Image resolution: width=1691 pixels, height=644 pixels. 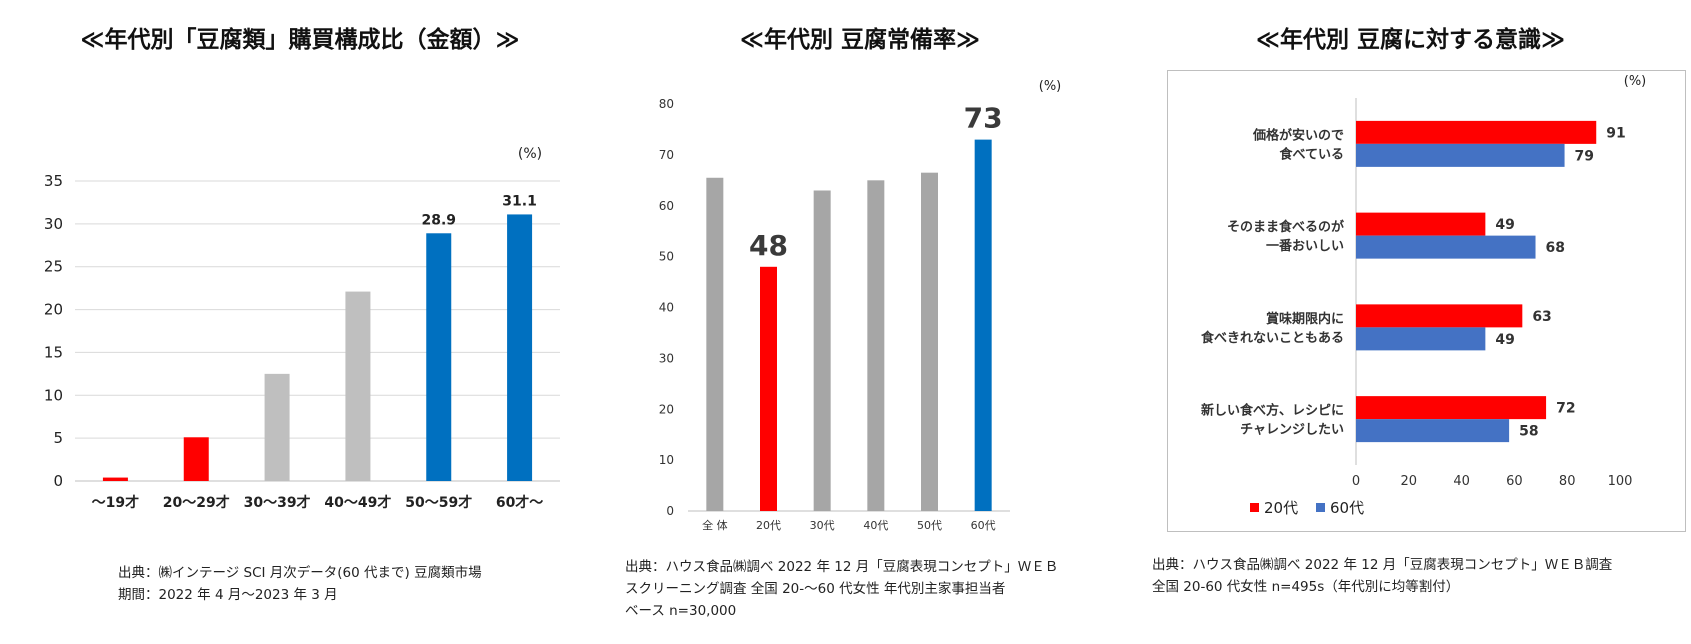 What do you see at coordinates (228, 595) in the screenshot?
I see `source-line: 期間：2022 年 4 月～2023 年 3 月` at bounding box center [228, 595].